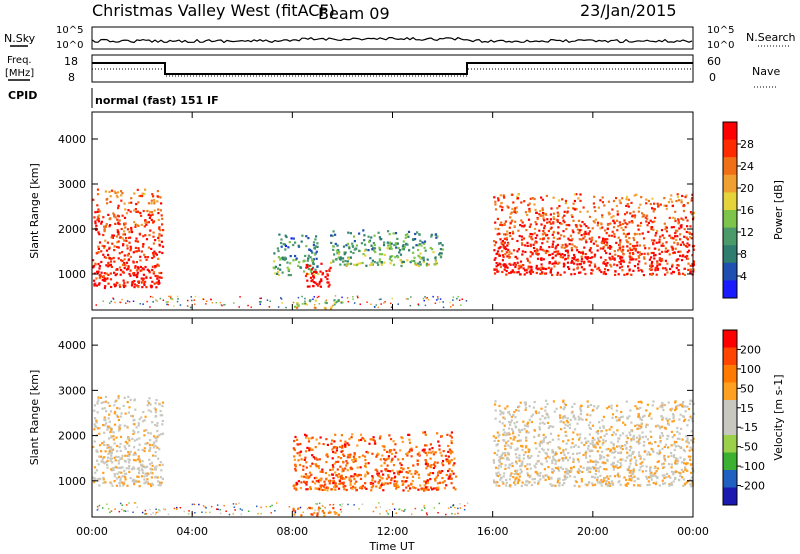 The image size is (800, 554). I want to click on velocity-colorbar-tick-label: 100, so click(750, 369).